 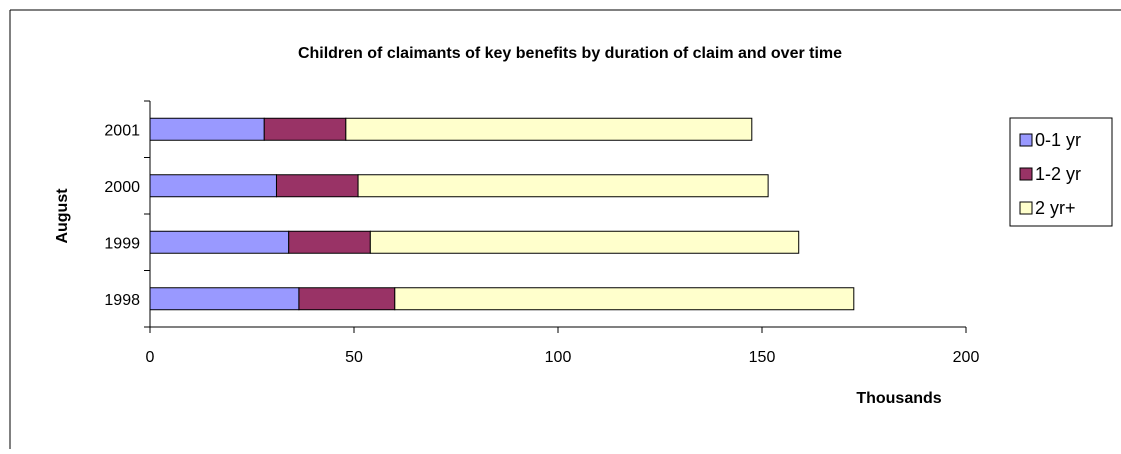 I want to click on y-tick-label: 2001, so click(x=122, y=130).